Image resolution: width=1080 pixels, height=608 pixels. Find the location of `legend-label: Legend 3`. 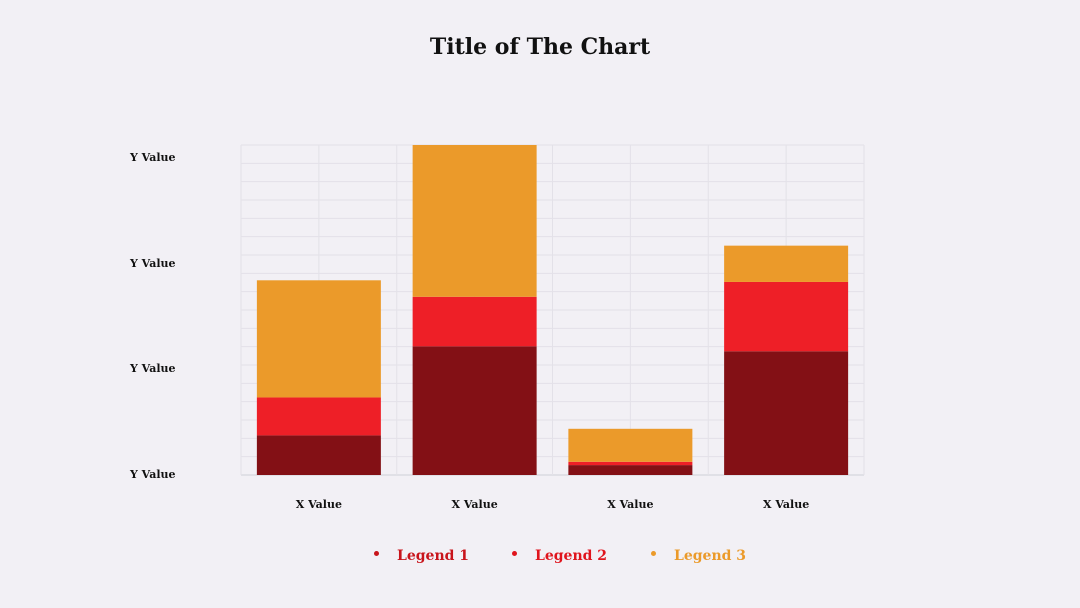

legend-label: Legend 3 is located at coordinates (710, 556).